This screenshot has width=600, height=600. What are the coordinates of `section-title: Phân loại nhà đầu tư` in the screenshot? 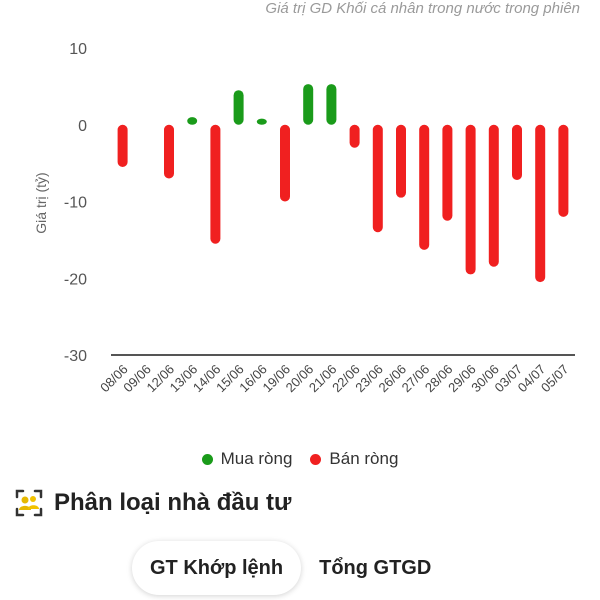 It's located at (173, 502).